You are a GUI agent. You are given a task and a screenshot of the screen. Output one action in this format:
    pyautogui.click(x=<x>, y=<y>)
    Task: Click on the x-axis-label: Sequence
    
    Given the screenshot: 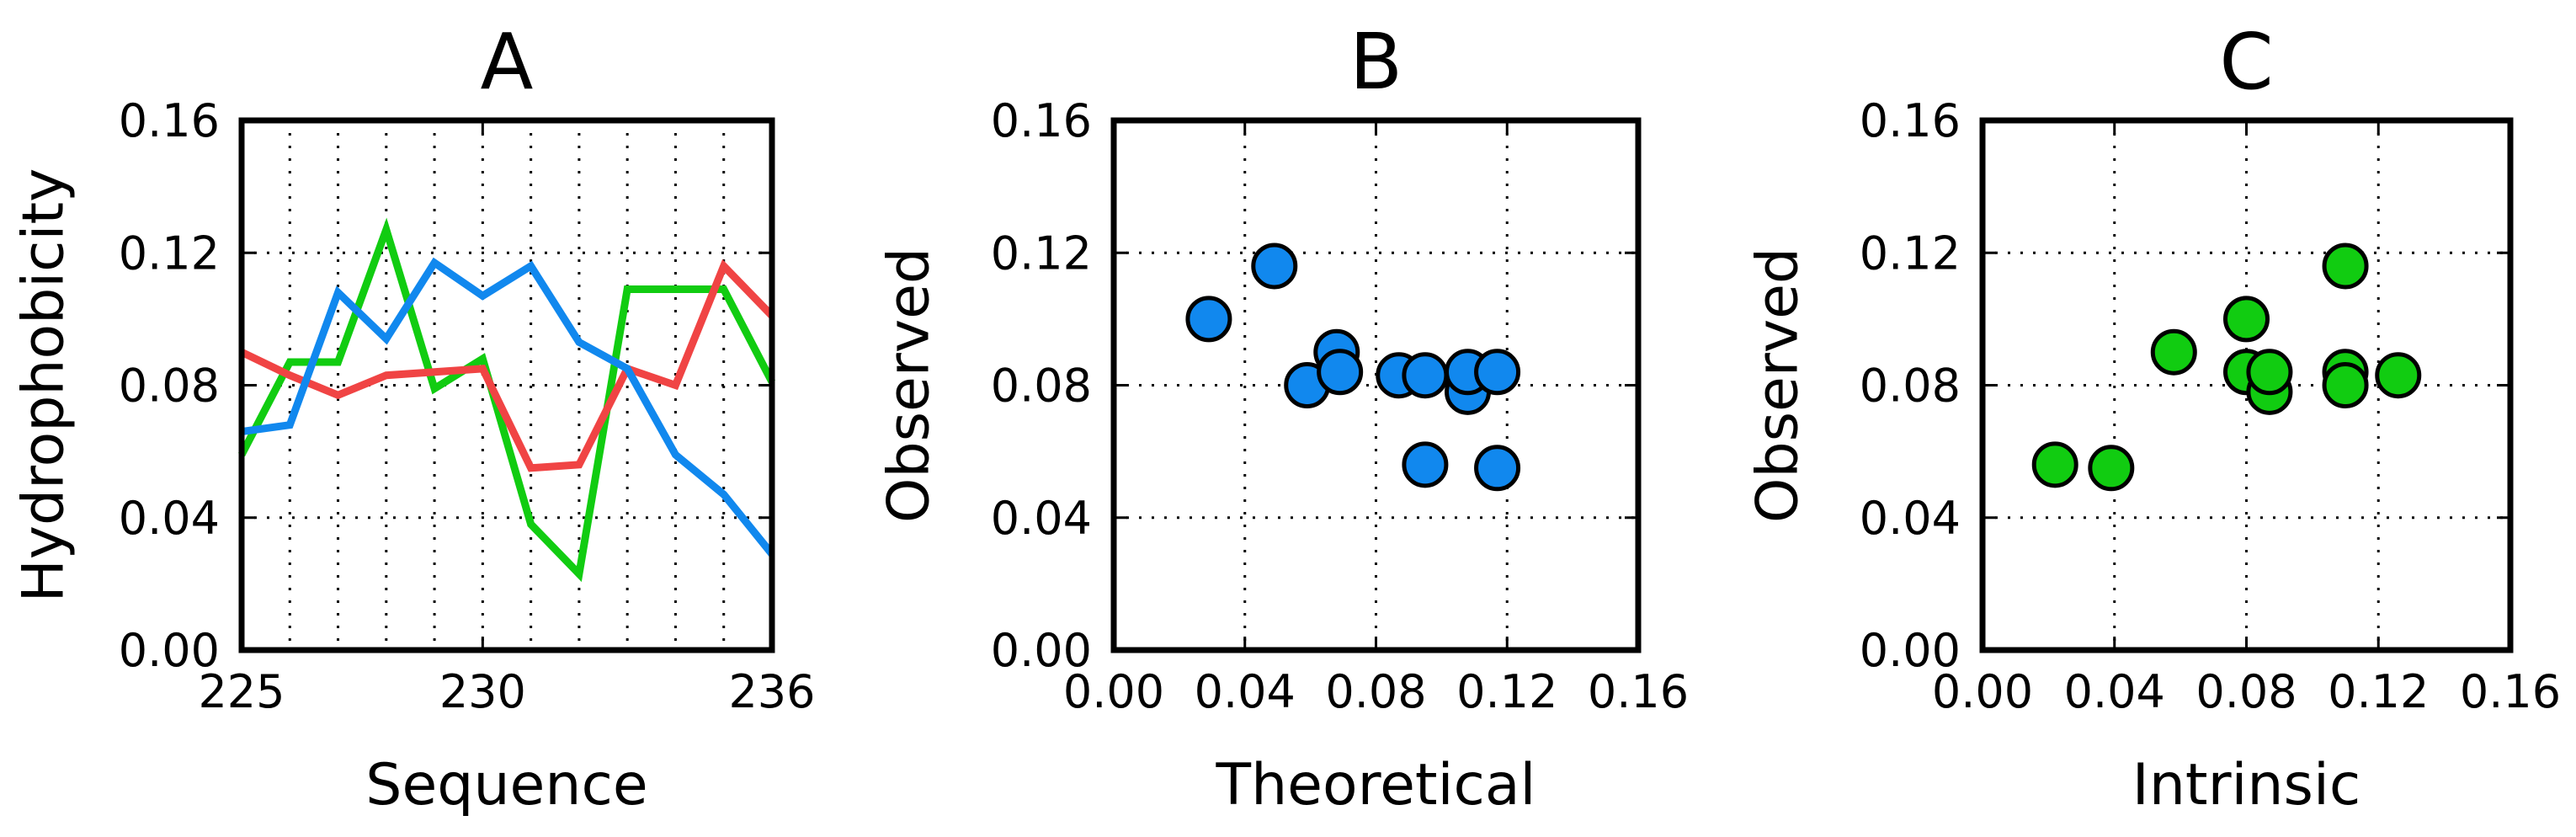 What is the action you would take?
    pyautogui.click(x=506, y=785)
    